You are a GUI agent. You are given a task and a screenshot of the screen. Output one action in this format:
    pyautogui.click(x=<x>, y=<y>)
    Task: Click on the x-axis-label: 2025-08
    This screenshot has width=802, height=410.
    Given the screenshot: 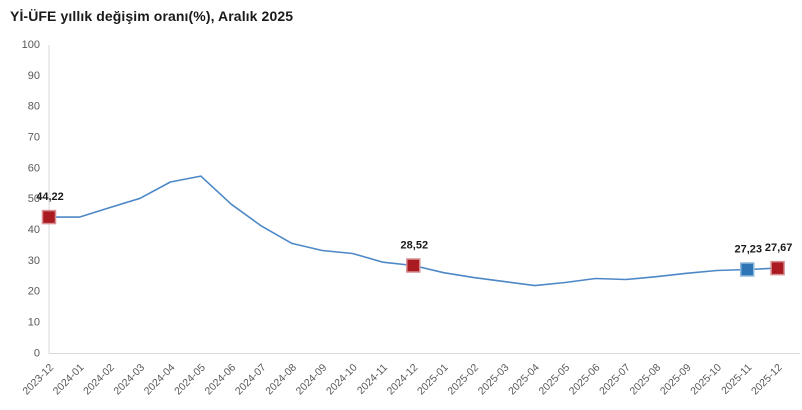 What is the action you would take?
    pyautogui.click(x=646, y=380)
    